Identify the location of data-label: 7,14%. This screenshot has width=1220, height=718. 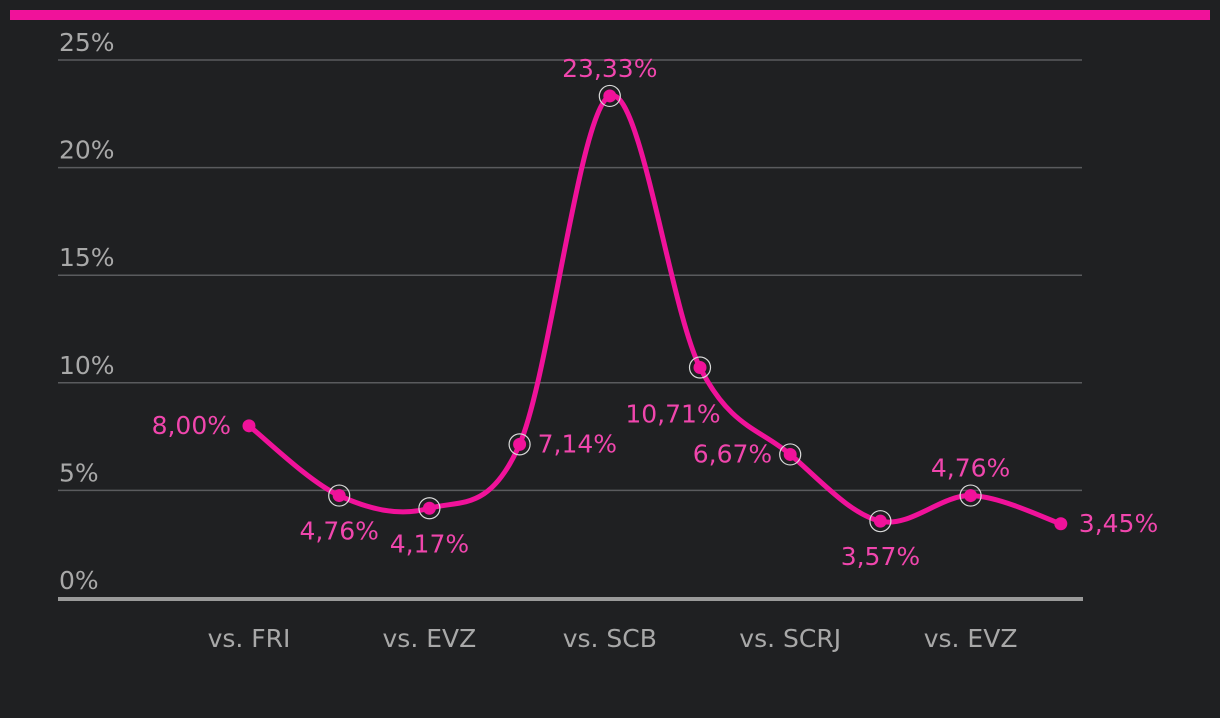
(577, 443).